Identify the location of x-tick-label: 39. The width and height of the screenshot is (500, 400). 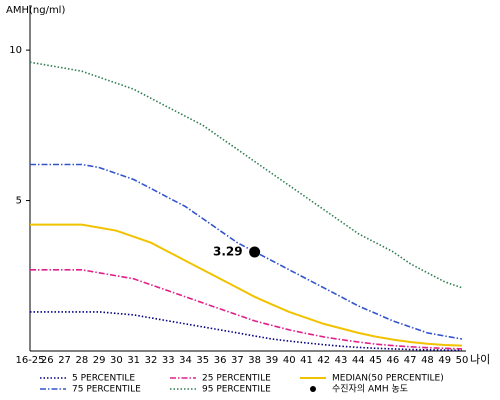
(272, 360).